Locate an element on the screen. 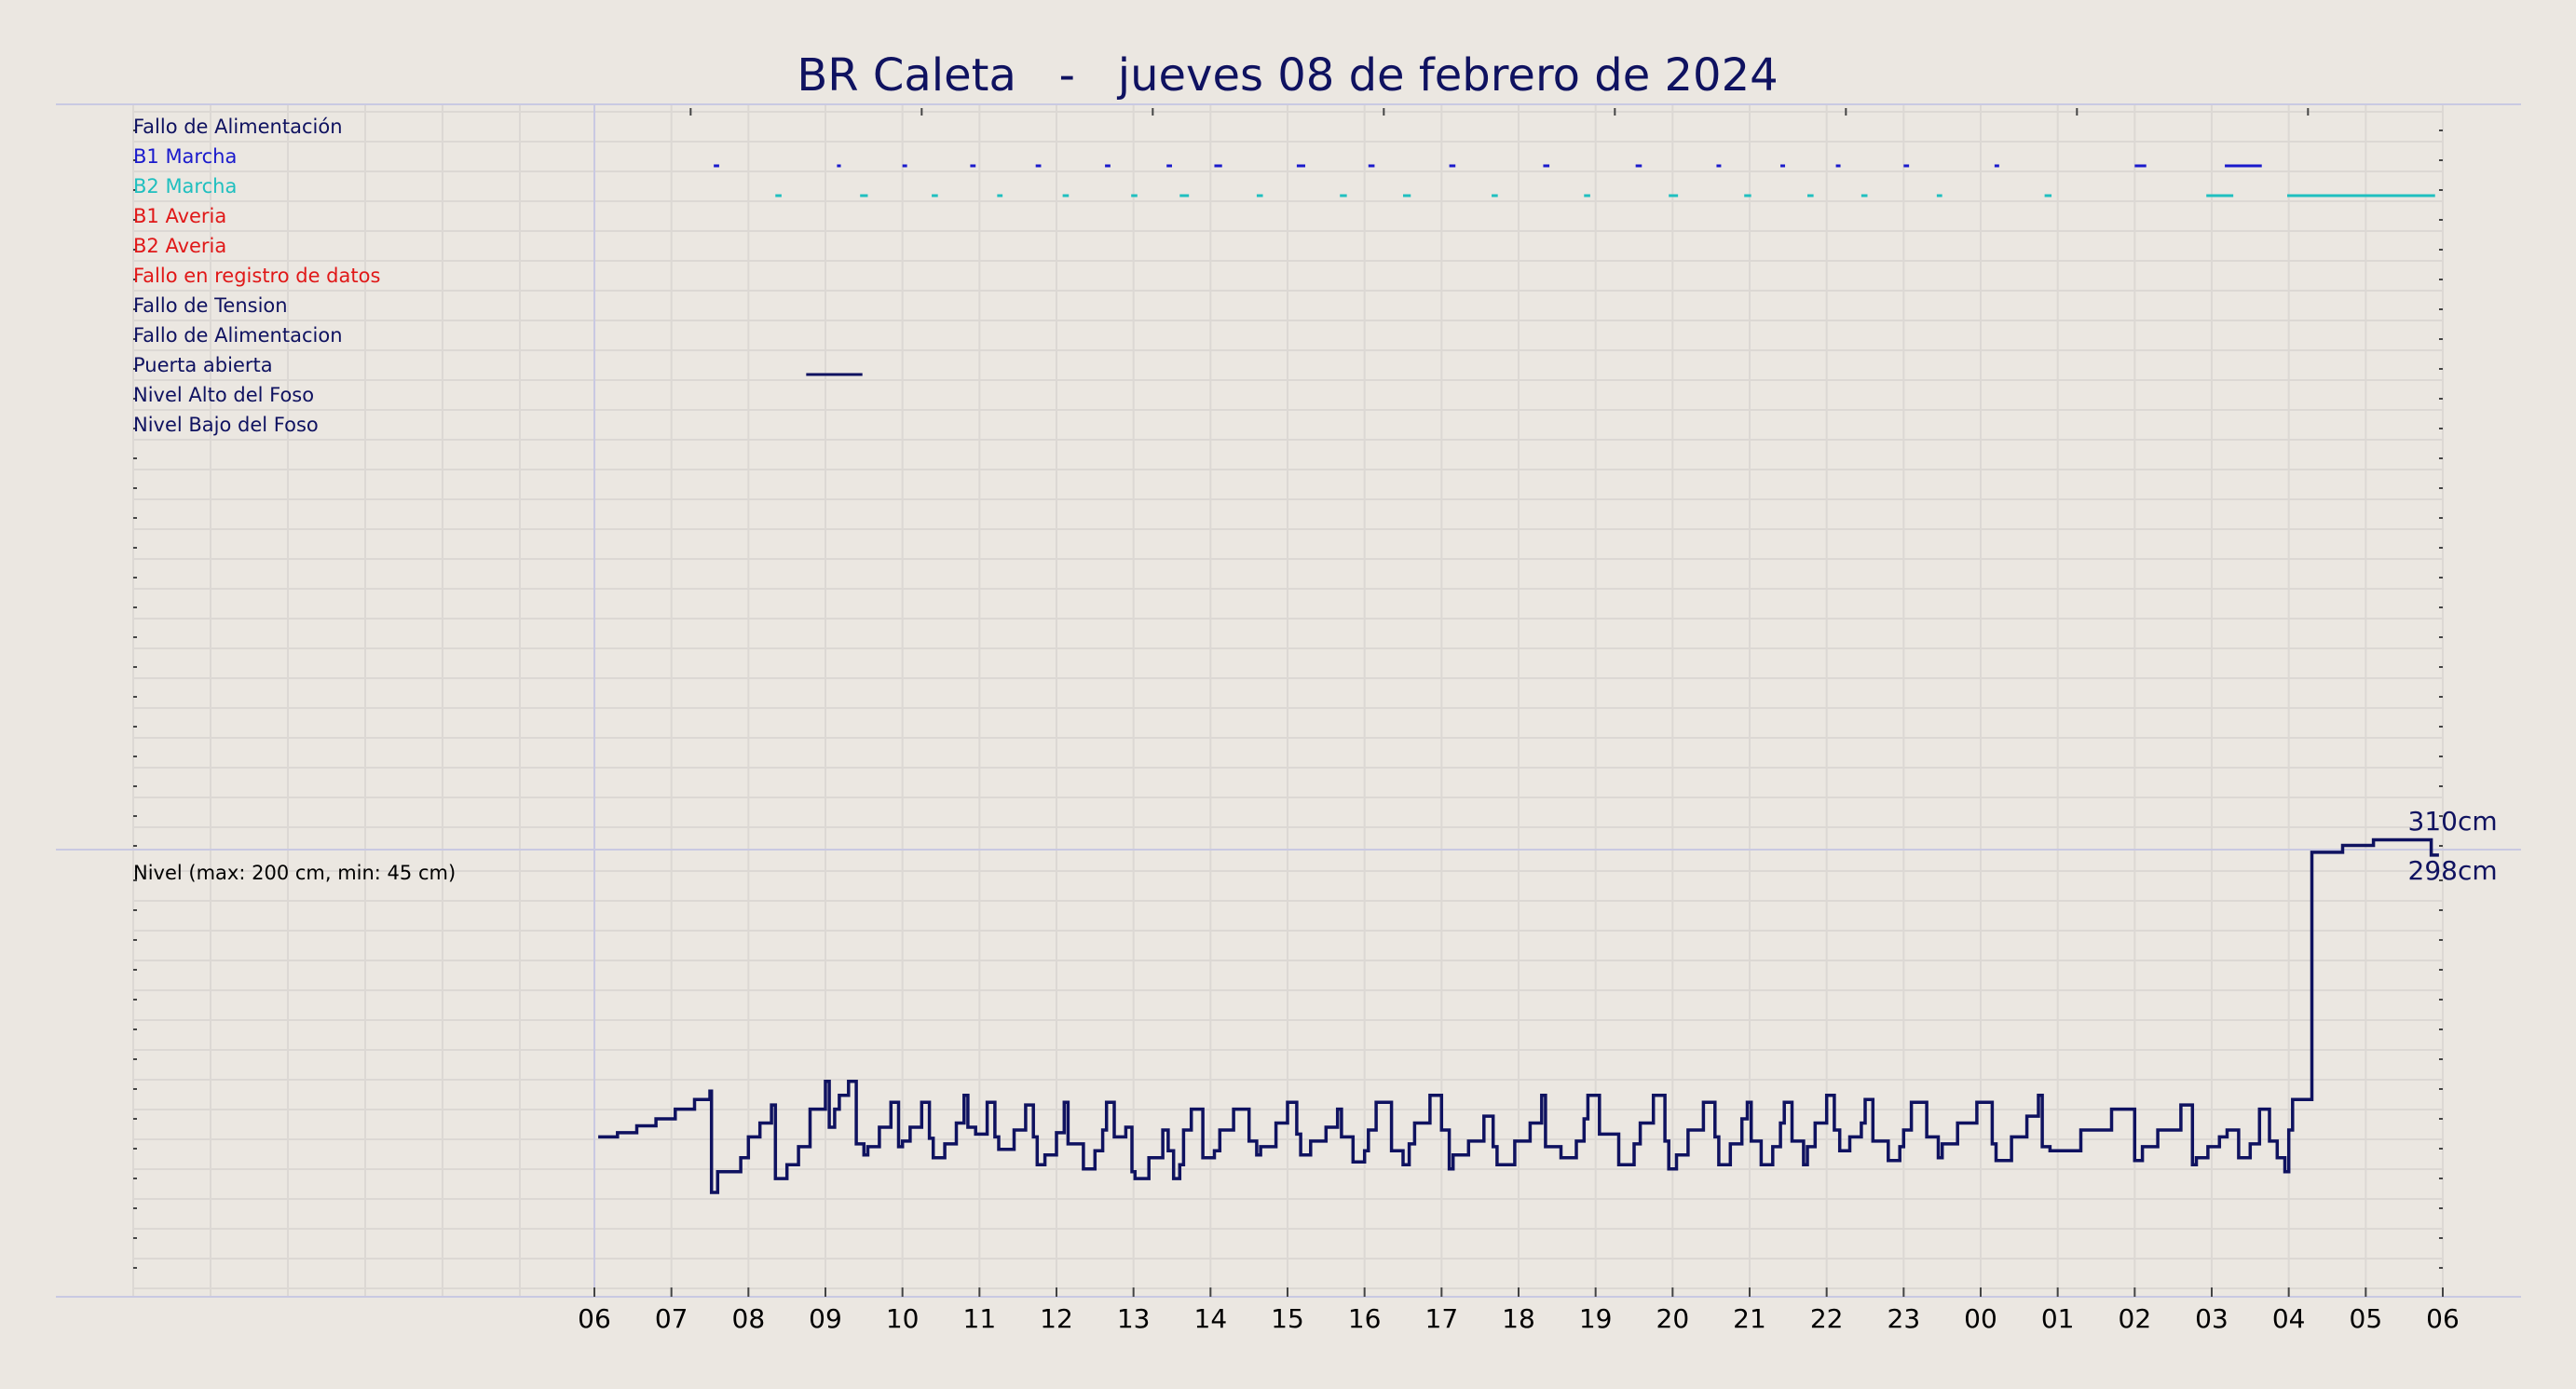 This screenshot has height=1389, width=2576. x-tick-label: 19 is located at coordinates (1596, 1318).